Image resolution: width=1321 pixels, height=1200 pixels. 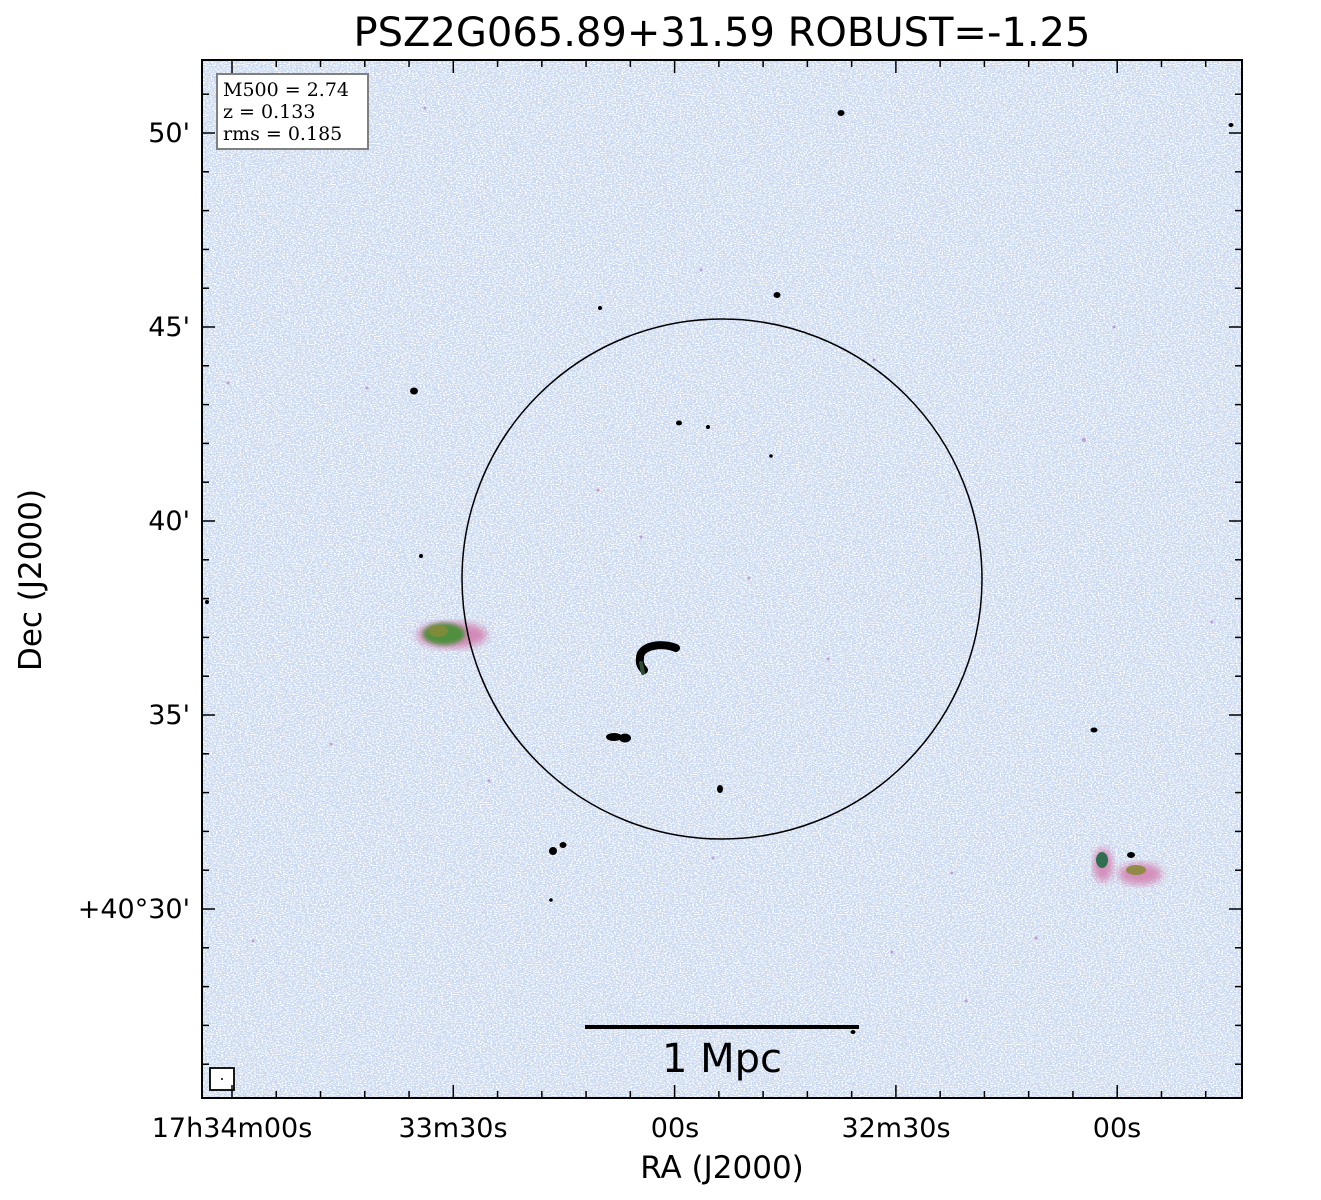 What do you see at coordinates (1127, 866) in the screenshot?
I see `extended-source-east` at bounding box center [1127, 866].